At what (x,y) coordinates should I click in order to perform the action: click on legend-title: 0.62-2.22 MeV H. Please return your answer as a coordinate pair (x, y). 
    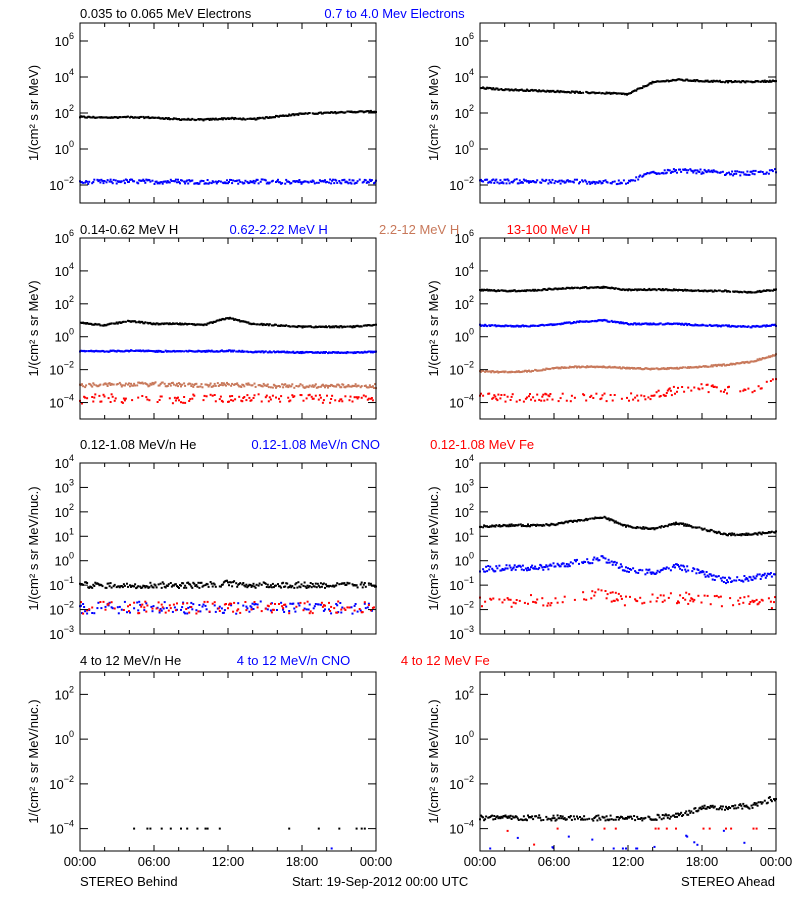
    Looking at the image, I should click on (279, 229).